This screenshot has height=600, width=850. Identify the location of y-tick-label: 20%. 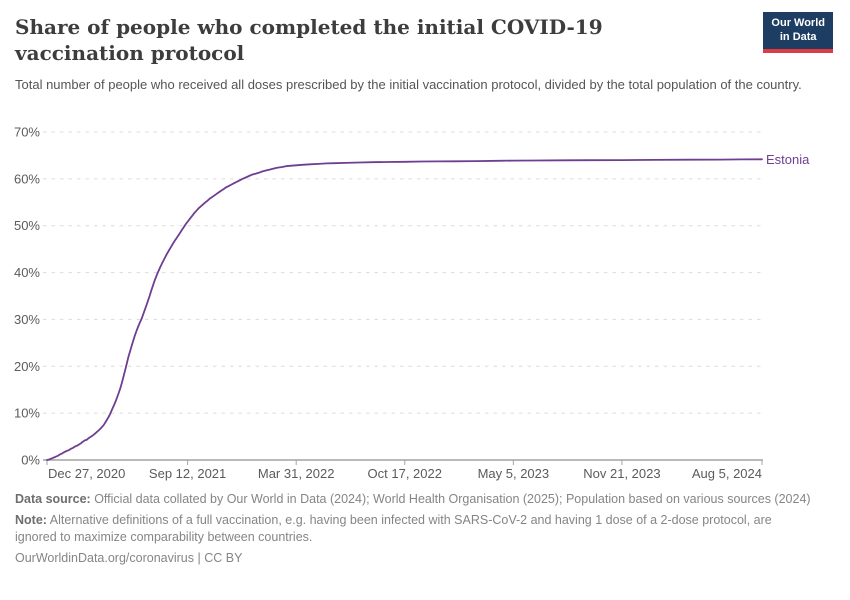
(27, 366).